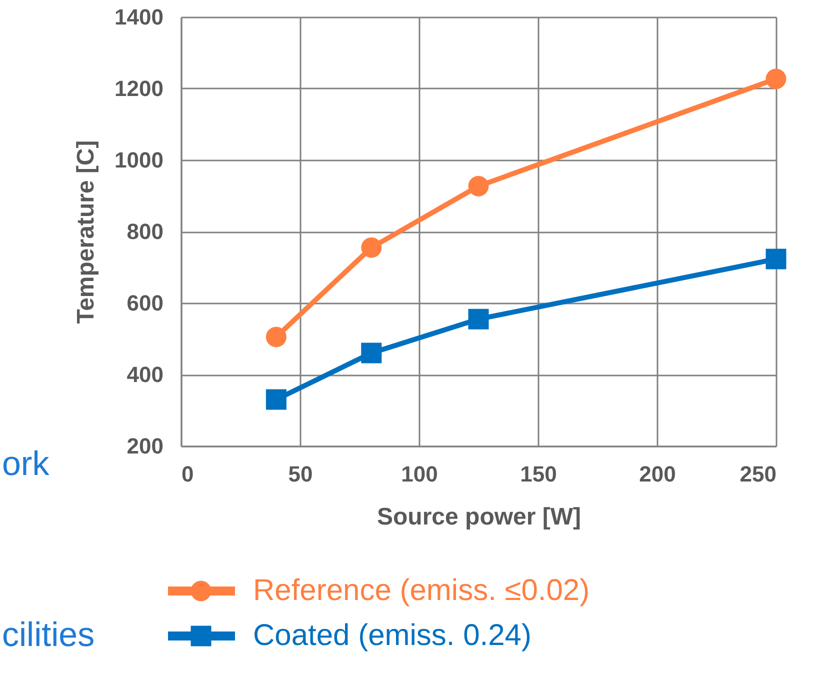  What do you see at coordinates (538, 474) in the screenshot?
I see `x-tick-label: 150` at bounding box center [538, 474].